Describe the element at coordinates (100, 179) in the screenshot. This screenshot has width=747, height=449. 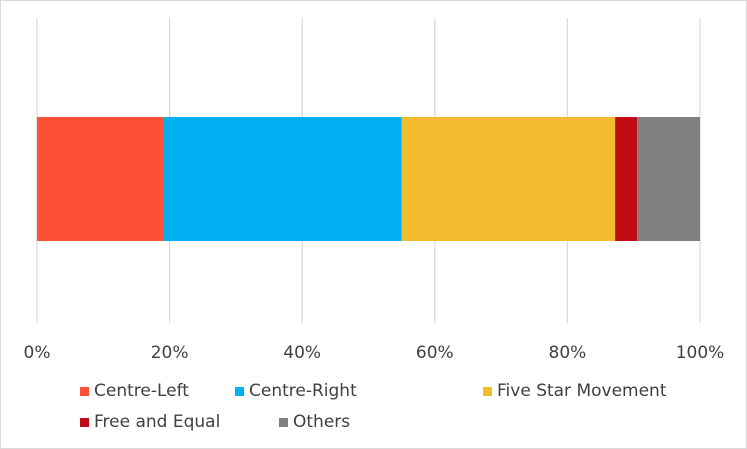
I see `bar-segment-centre-left` at that location.